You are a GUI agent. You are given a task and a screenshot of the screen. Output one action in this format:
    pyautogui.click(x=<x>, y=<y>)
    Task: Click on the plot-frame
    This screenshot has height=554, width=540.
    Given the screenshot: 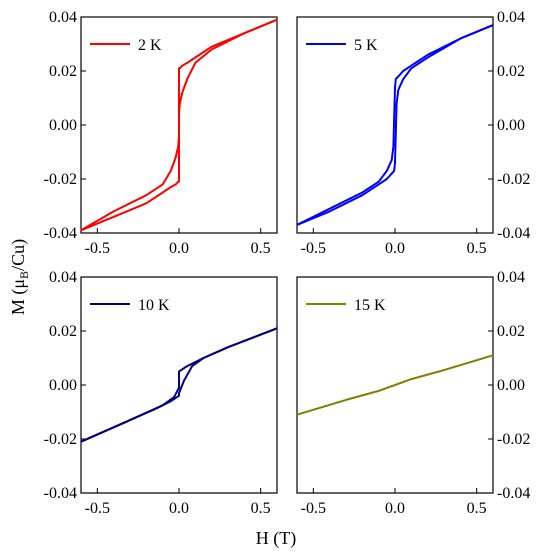 What is the action you would take?
    pyautogui.click(x=395, y=125)
    